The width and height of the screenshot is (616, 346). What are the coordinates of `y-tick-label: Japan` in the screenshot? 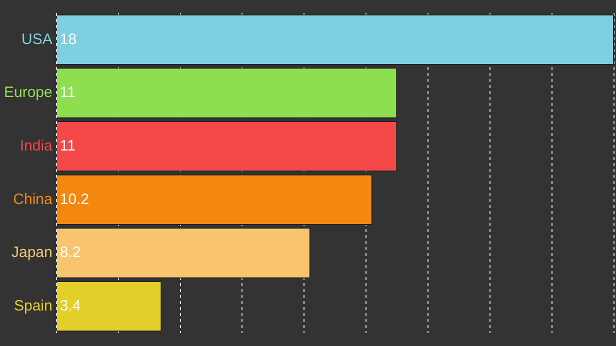 It's located at (31, 253).